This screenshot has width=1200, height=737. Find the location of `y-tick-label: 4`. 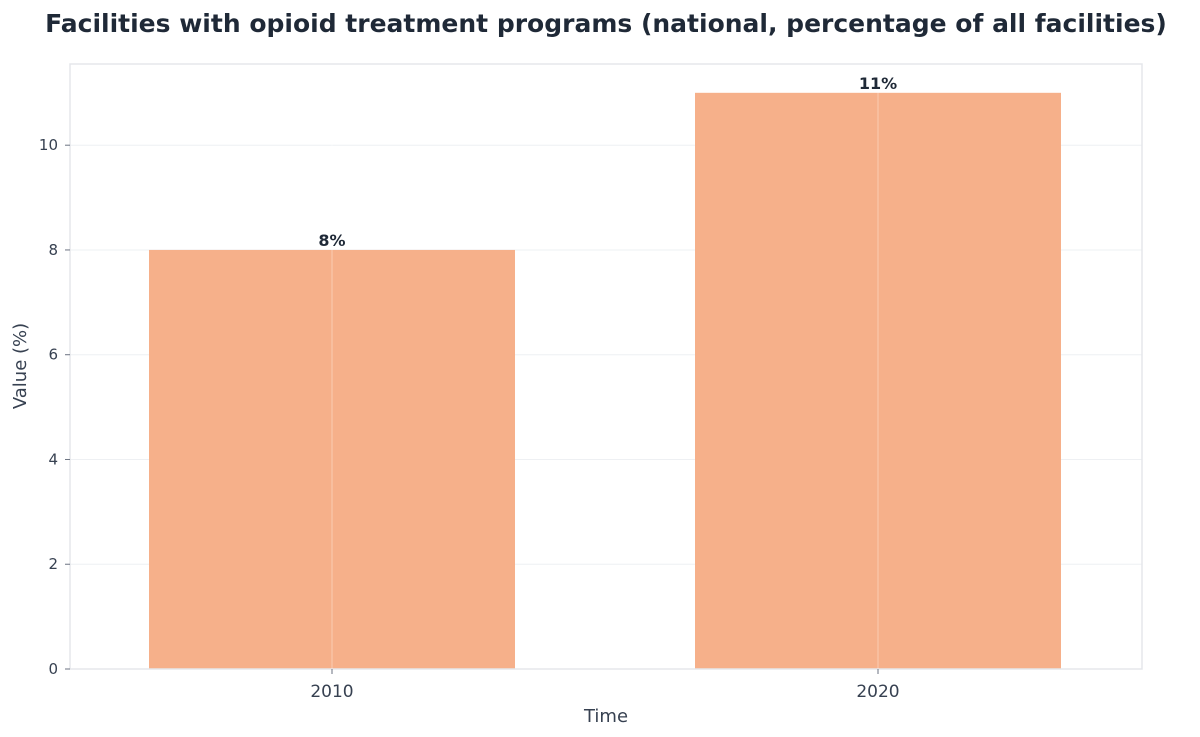

y-tick-label: 4 is located at coordinates (53, 459).